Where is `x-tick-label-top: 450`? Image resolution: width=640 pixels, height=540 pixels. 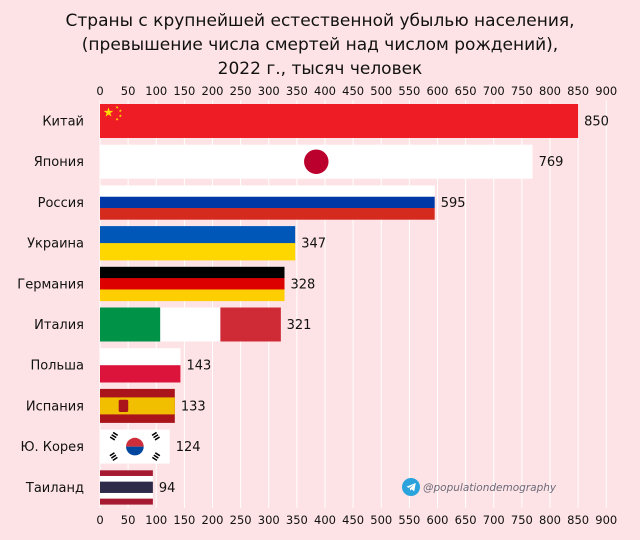 x-tick-label-top: 450 is located at coordinates (353, 91).